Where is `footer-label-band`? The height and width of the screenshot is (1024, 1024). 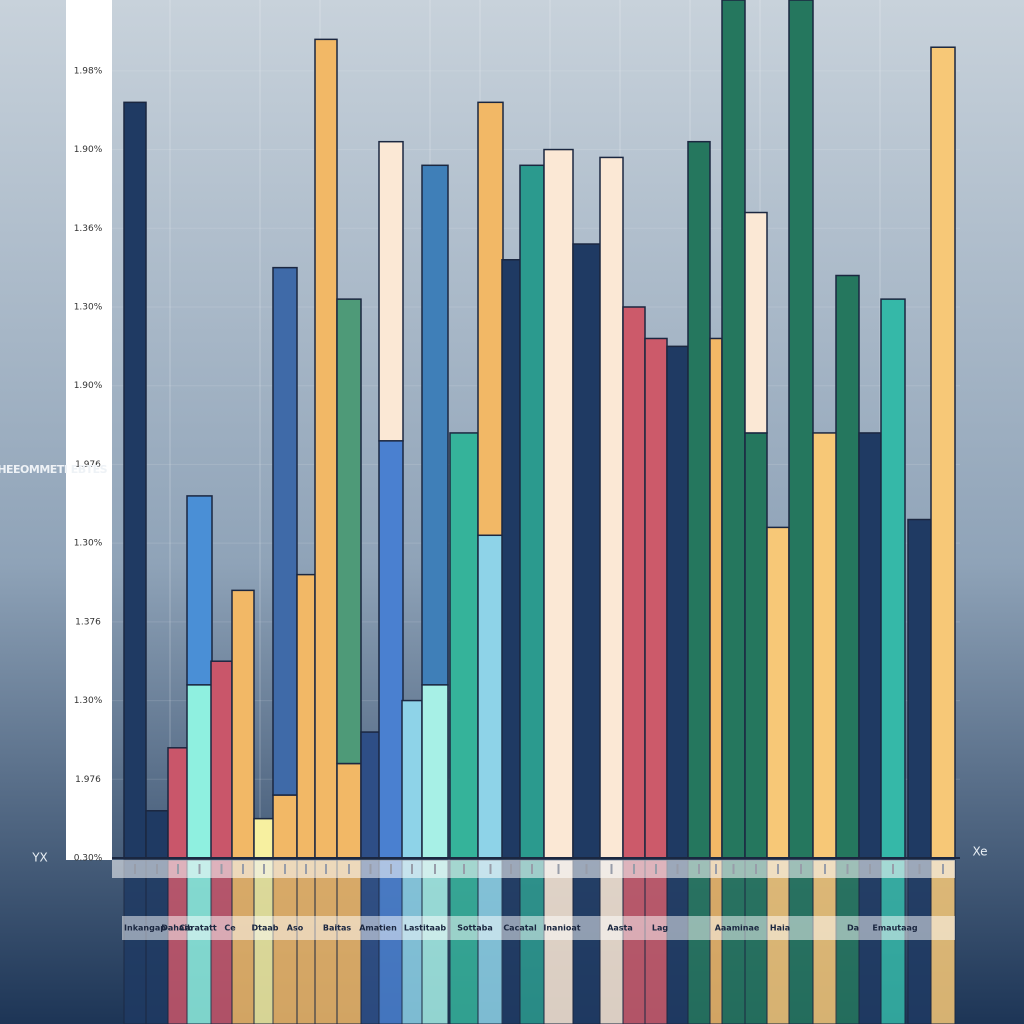 footer-label-band is located at coordinates (538, 928).